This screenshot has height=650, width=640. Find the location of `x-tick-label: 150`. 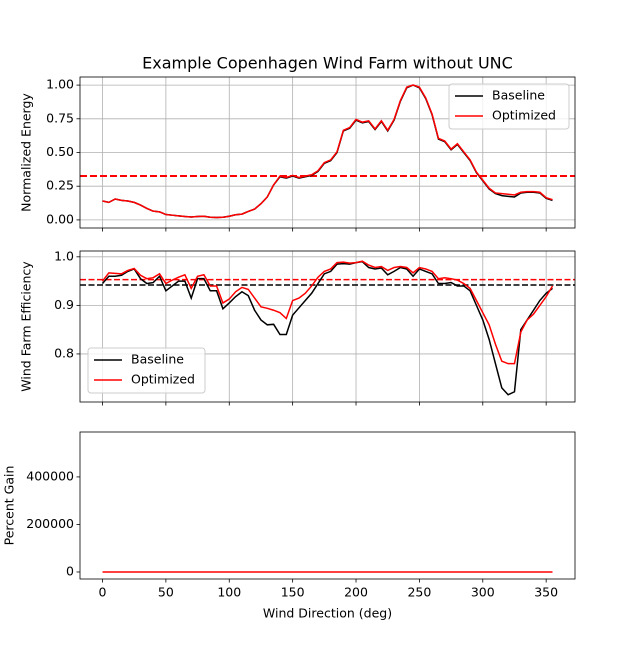

x-tick-label: 150 is located at coordinates (293, 592).